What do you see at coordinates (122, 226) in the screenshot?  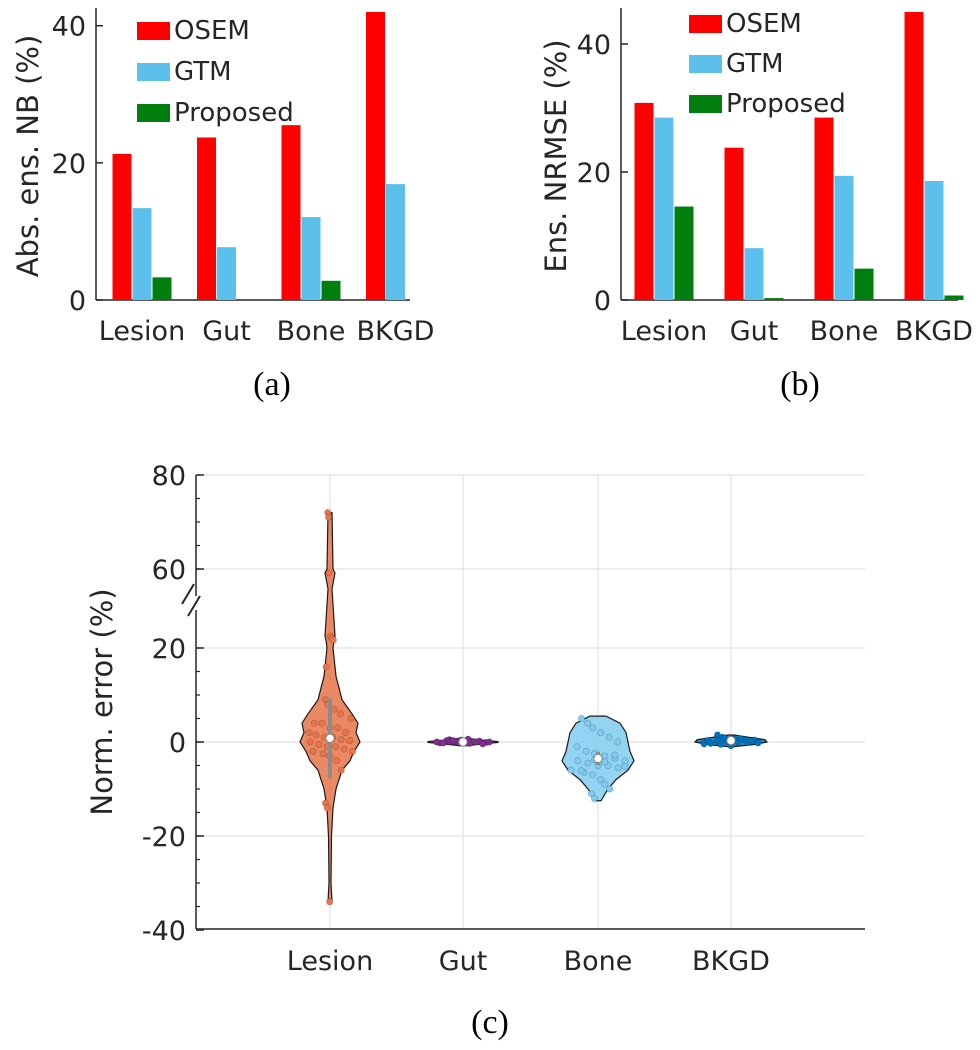 I see `bar-osem-lesion` at bounding box center [122, 226].